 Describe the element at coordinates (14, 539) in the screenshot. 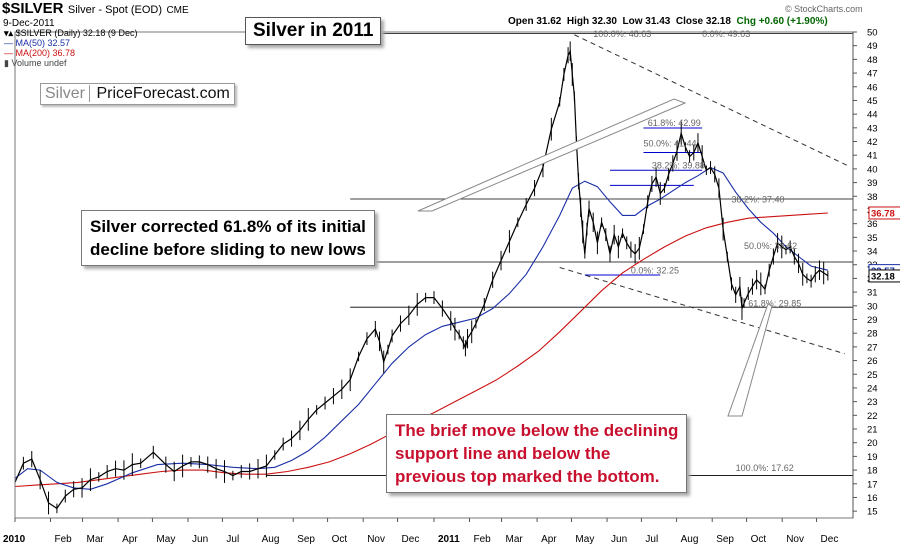

I see `x-tick-label: 2010` at that location.